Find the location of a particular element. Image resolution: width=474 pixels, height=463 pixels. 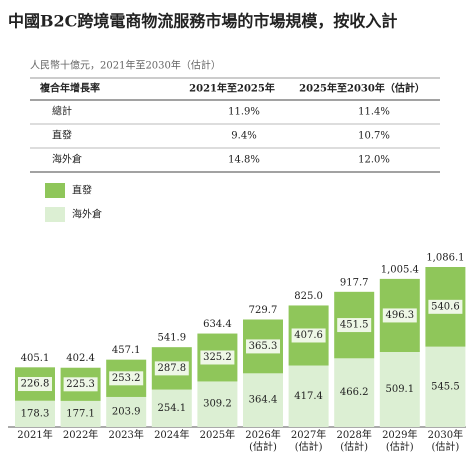

table-cell: 10.7% is located at coordinates (374, 136).